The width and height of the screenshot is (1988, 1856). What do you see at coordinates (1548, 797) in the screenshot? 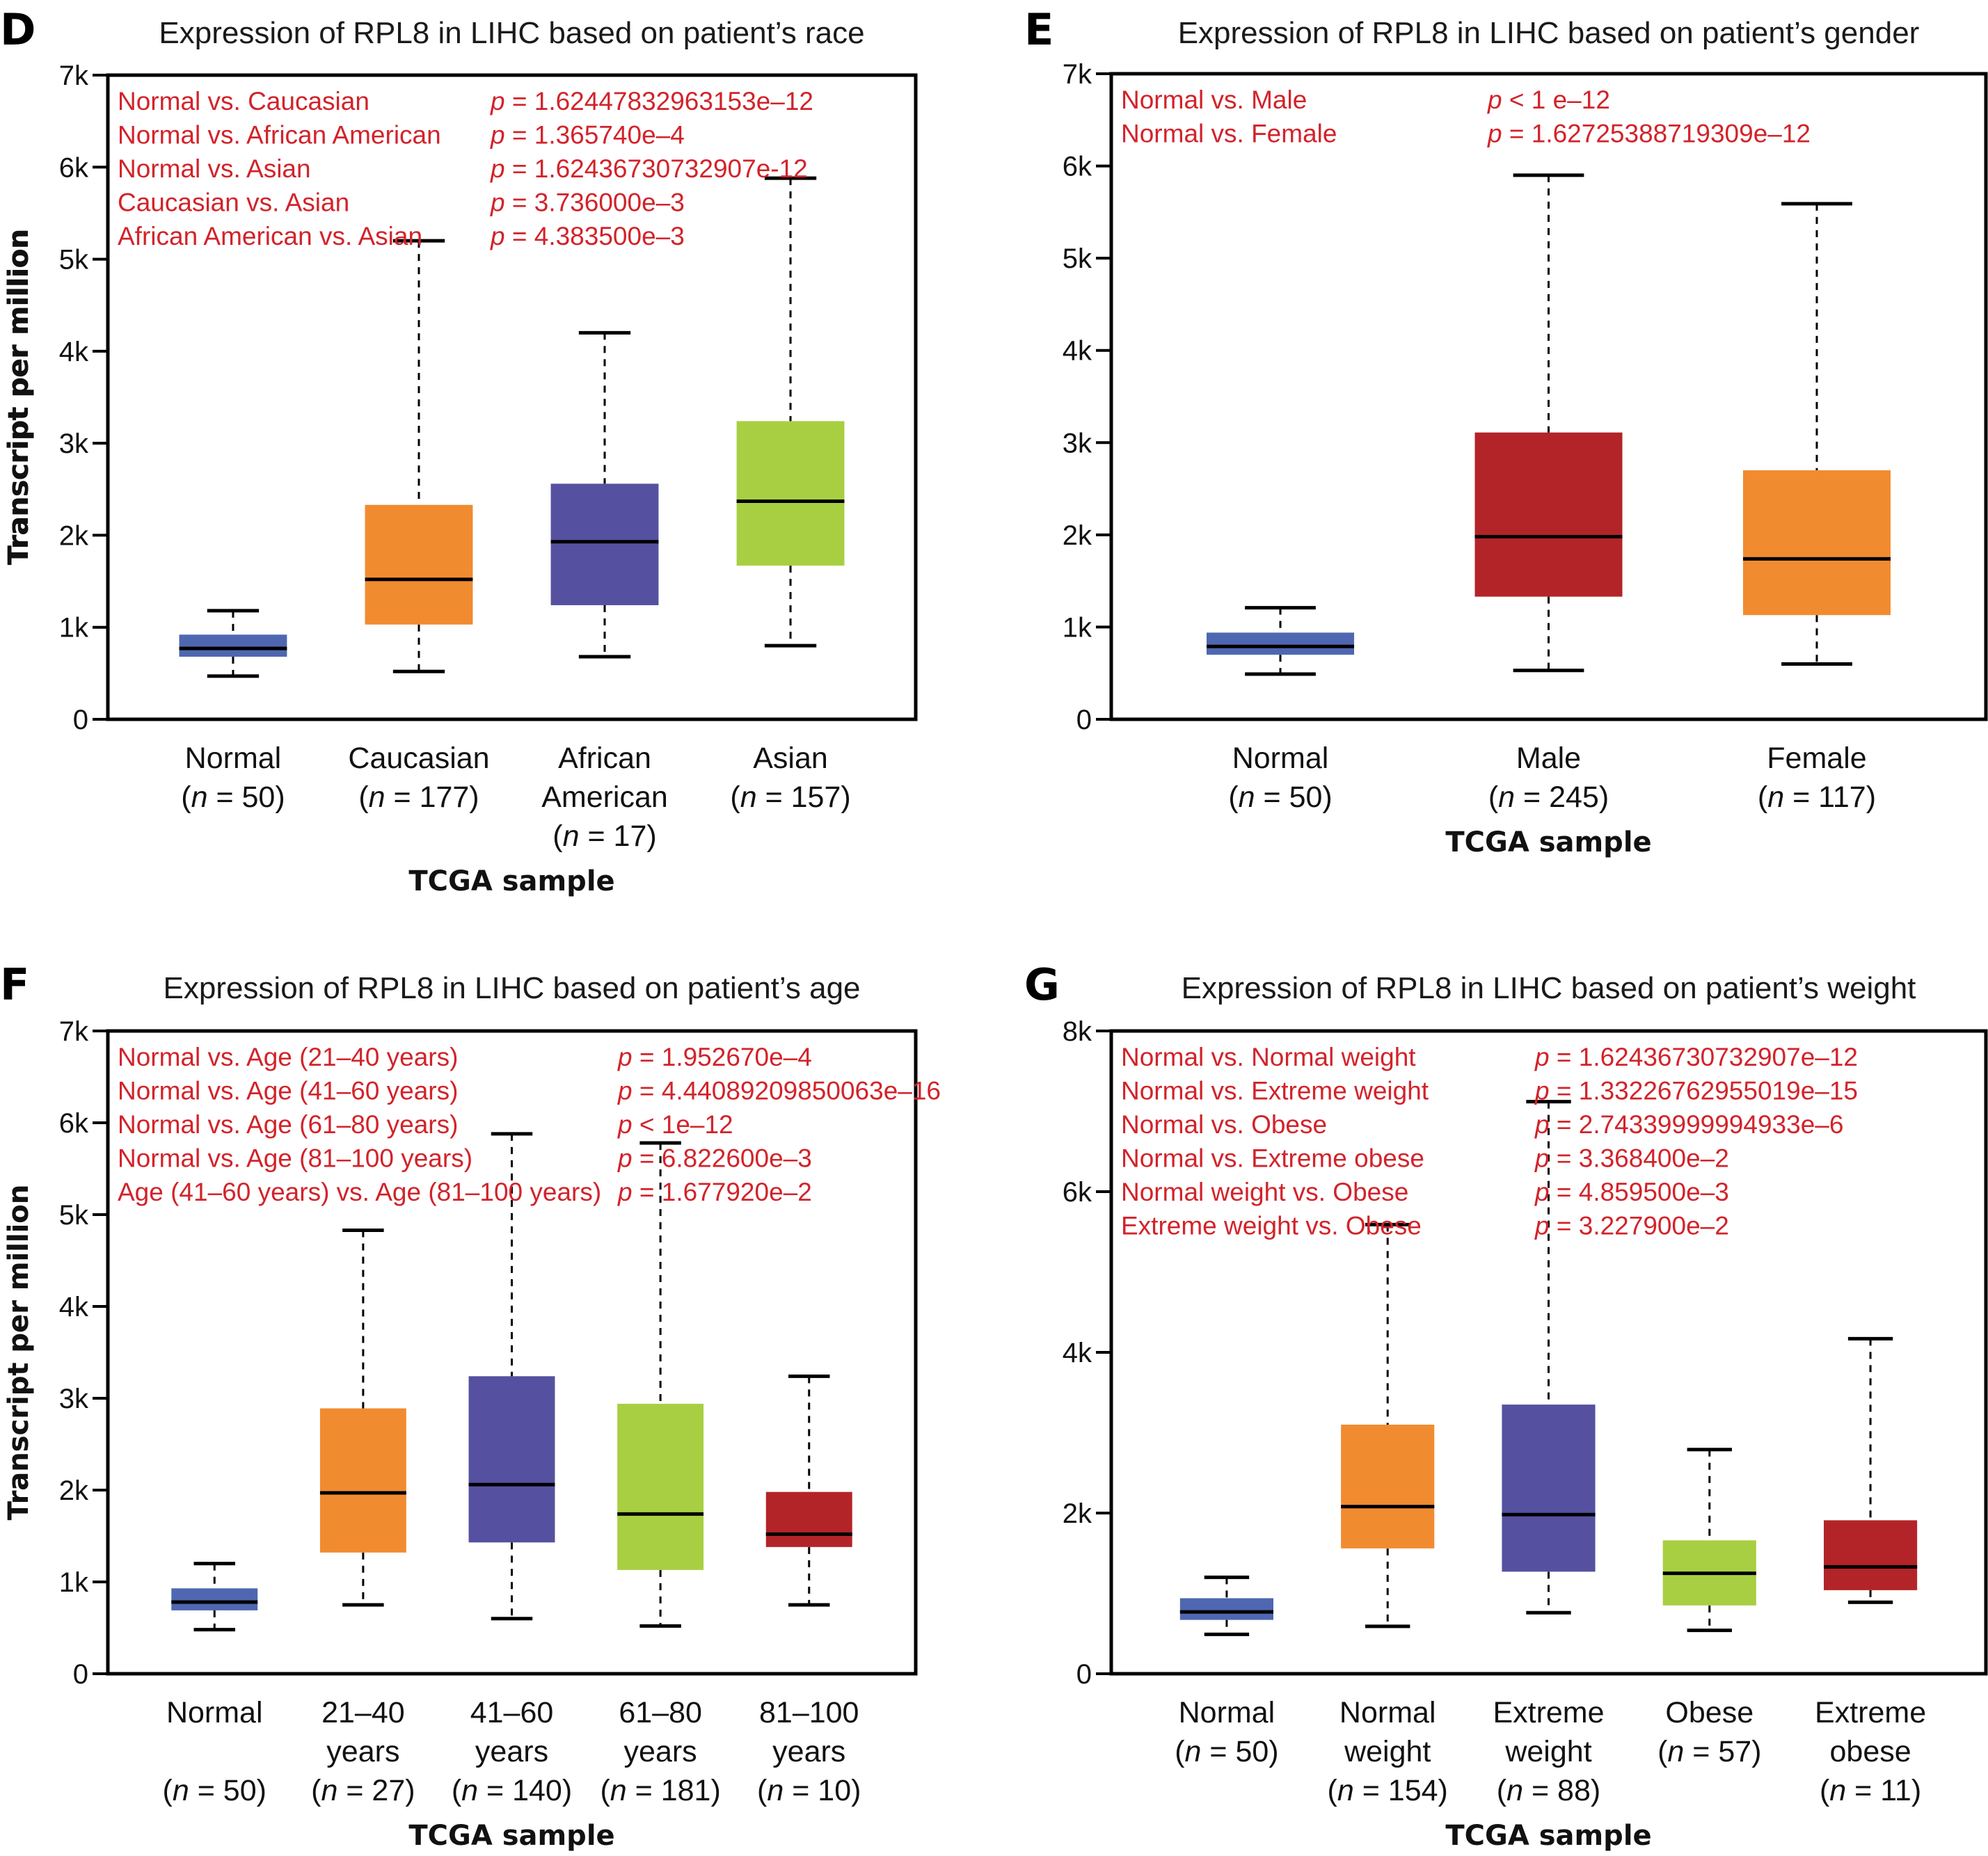
I see `x-category-label: (n = 245)` at bounding box center [1548, 797].